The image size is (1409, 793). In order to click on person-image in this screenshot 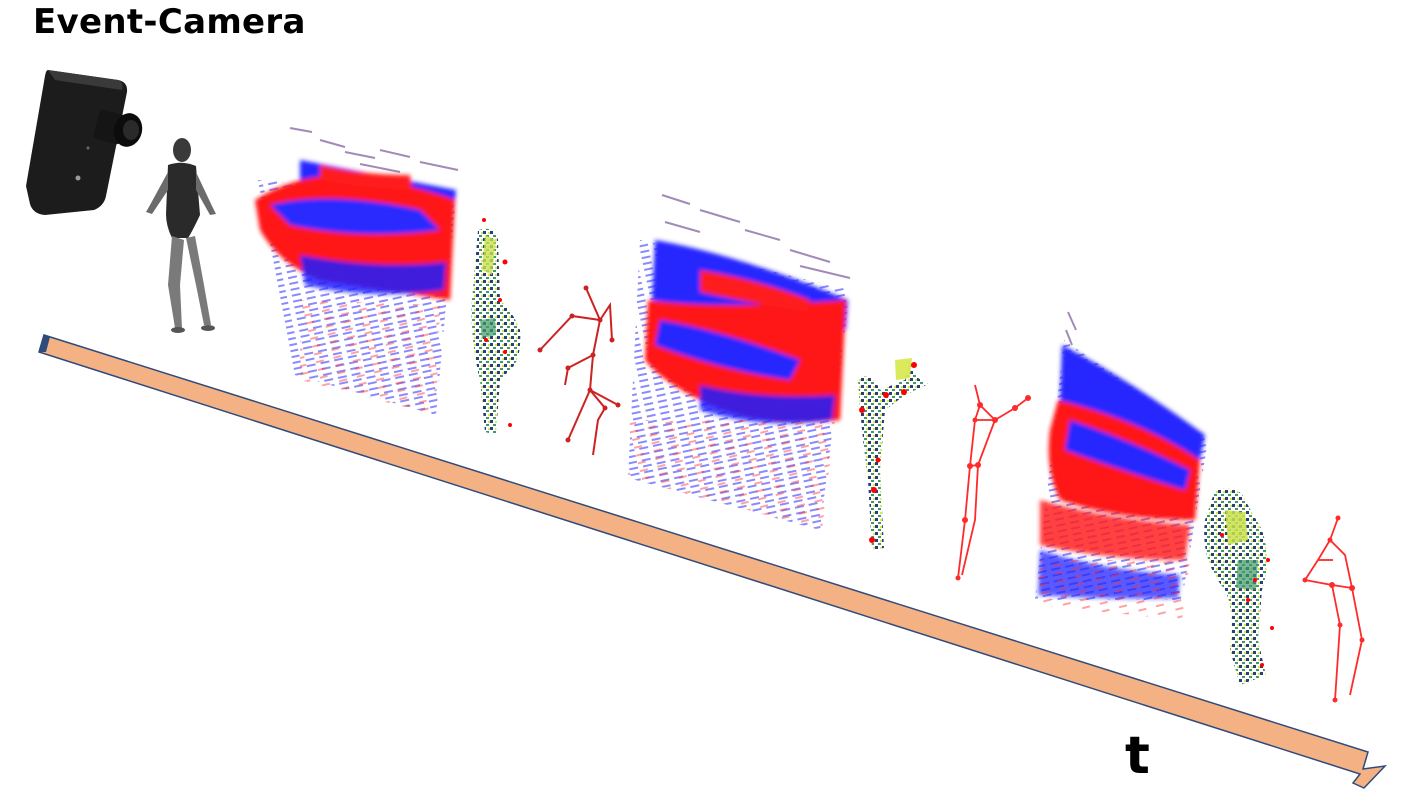, I will do `click(181, 235)`.